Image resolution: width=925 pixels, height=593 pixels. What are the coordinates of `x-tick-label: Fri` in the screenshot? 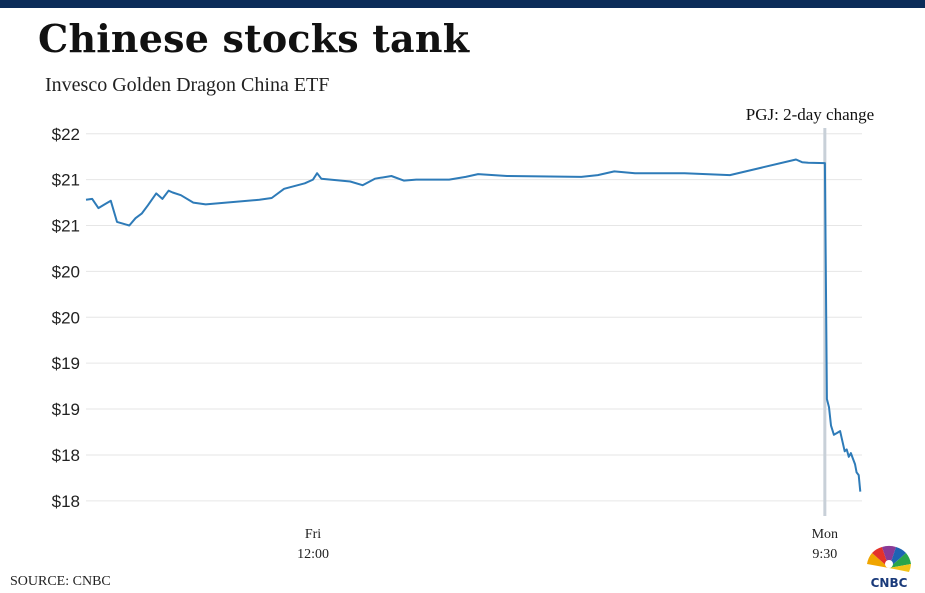 It's located at (313, 534).